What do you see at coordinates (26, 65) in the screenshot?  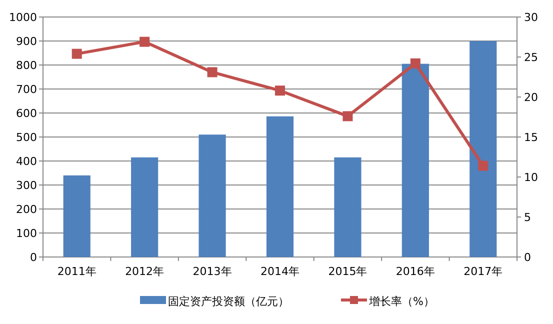 I see `y-tick-label: 800` at bounding box center [26, 65].